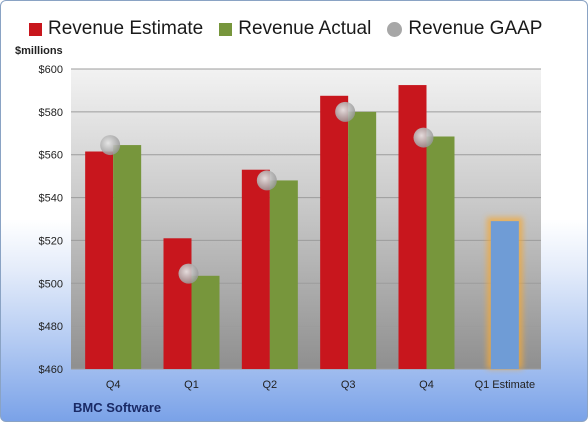 This screenshot has width=588, height=422. I want to click on x-tick-label: Q1, so click(191, 385).